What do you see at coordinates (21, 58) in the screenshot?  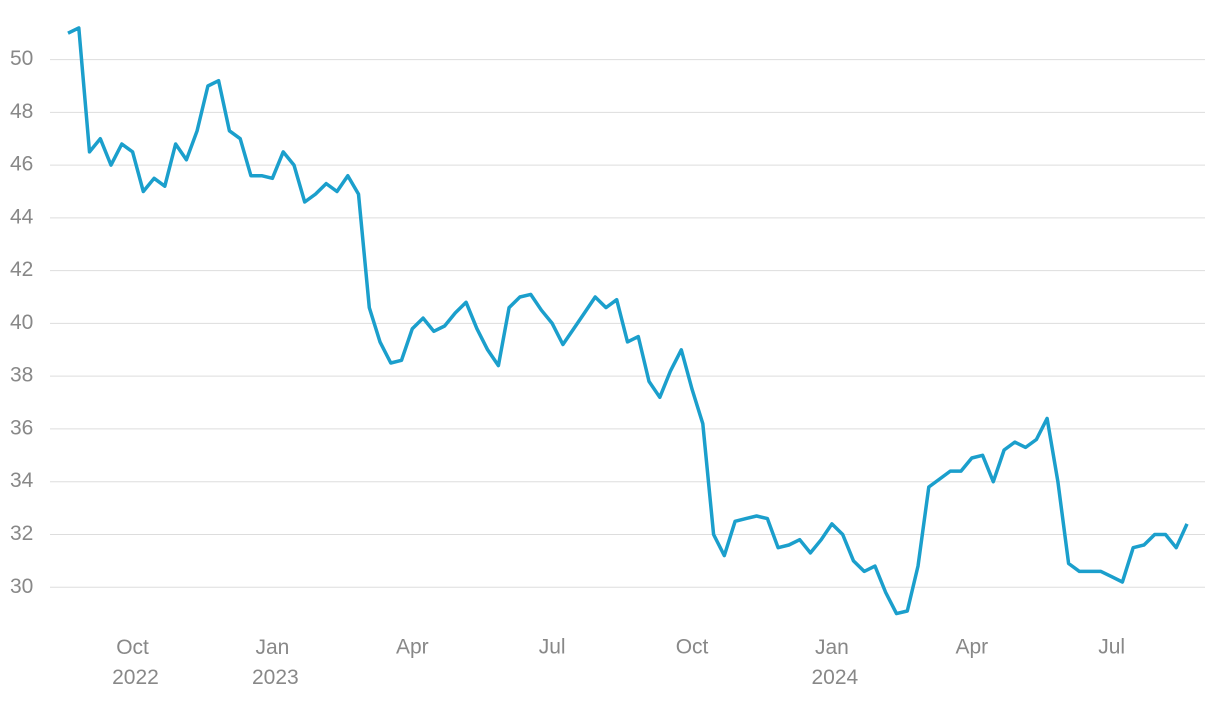 I see `y-tick-label: 50` at bounding box center [21, 58].